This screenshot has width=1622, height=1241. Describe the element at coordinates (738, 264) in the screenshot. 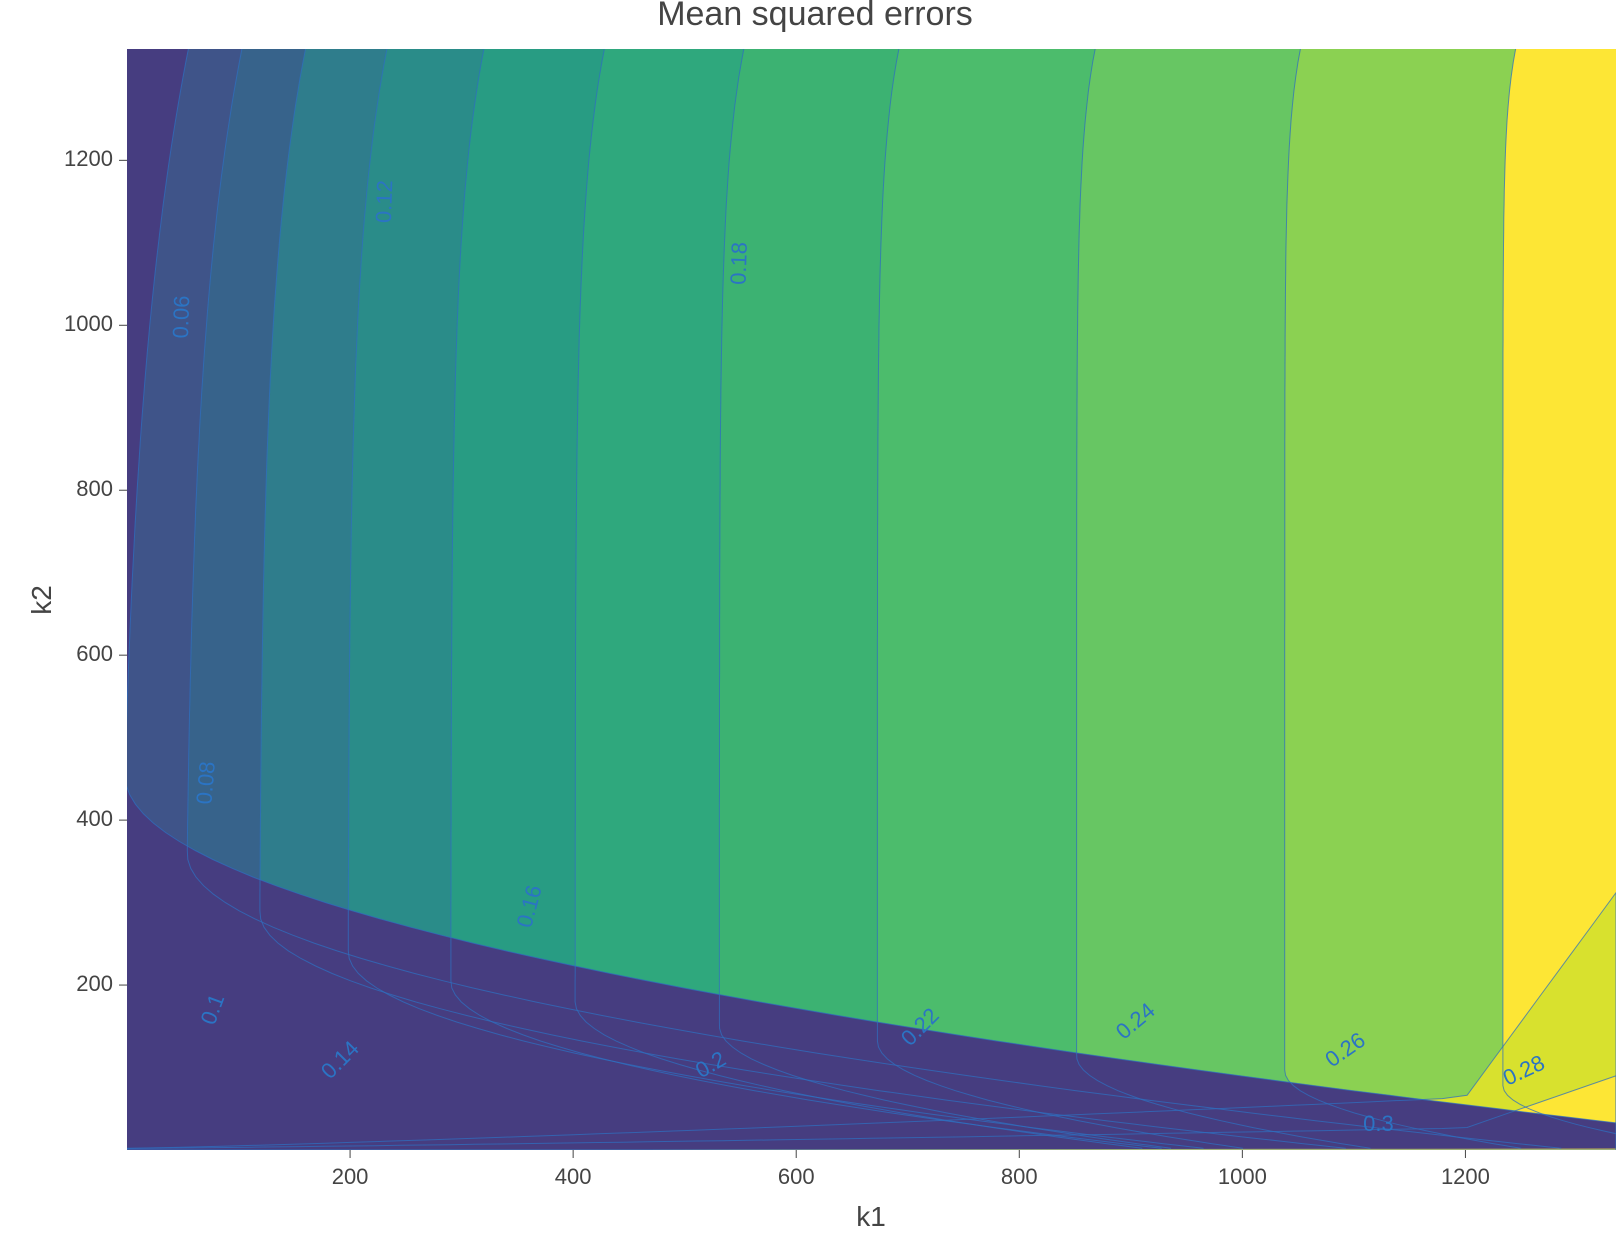

I see `contour-label-0_18: 0.18` at that location.